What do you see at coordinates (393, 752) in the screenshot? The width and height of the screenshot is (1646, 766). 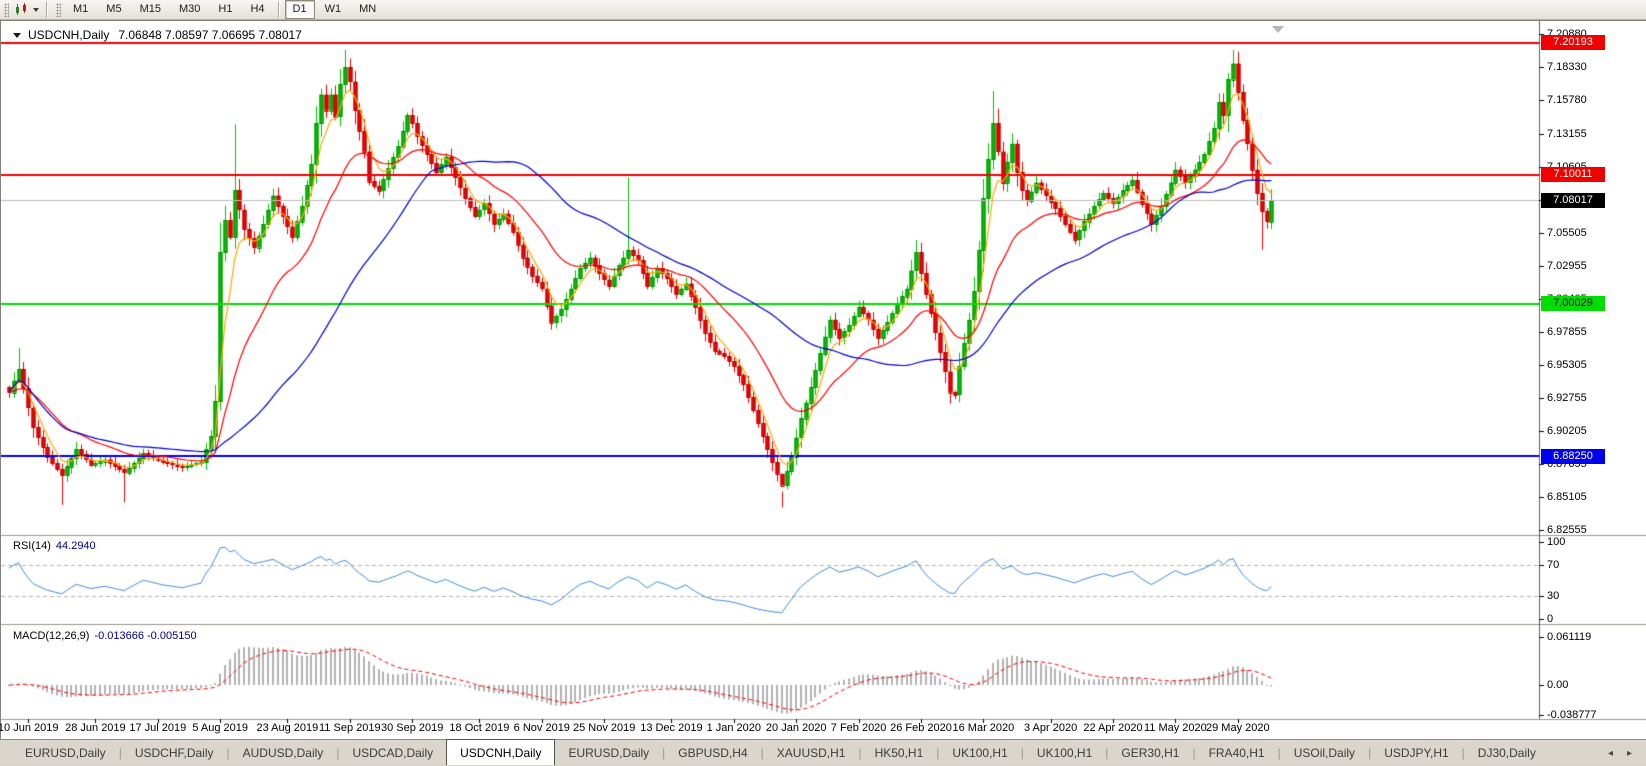 I see `chart-tab-usdcad-daily: USDCAD,Daily` at bounding box center [393, 752].